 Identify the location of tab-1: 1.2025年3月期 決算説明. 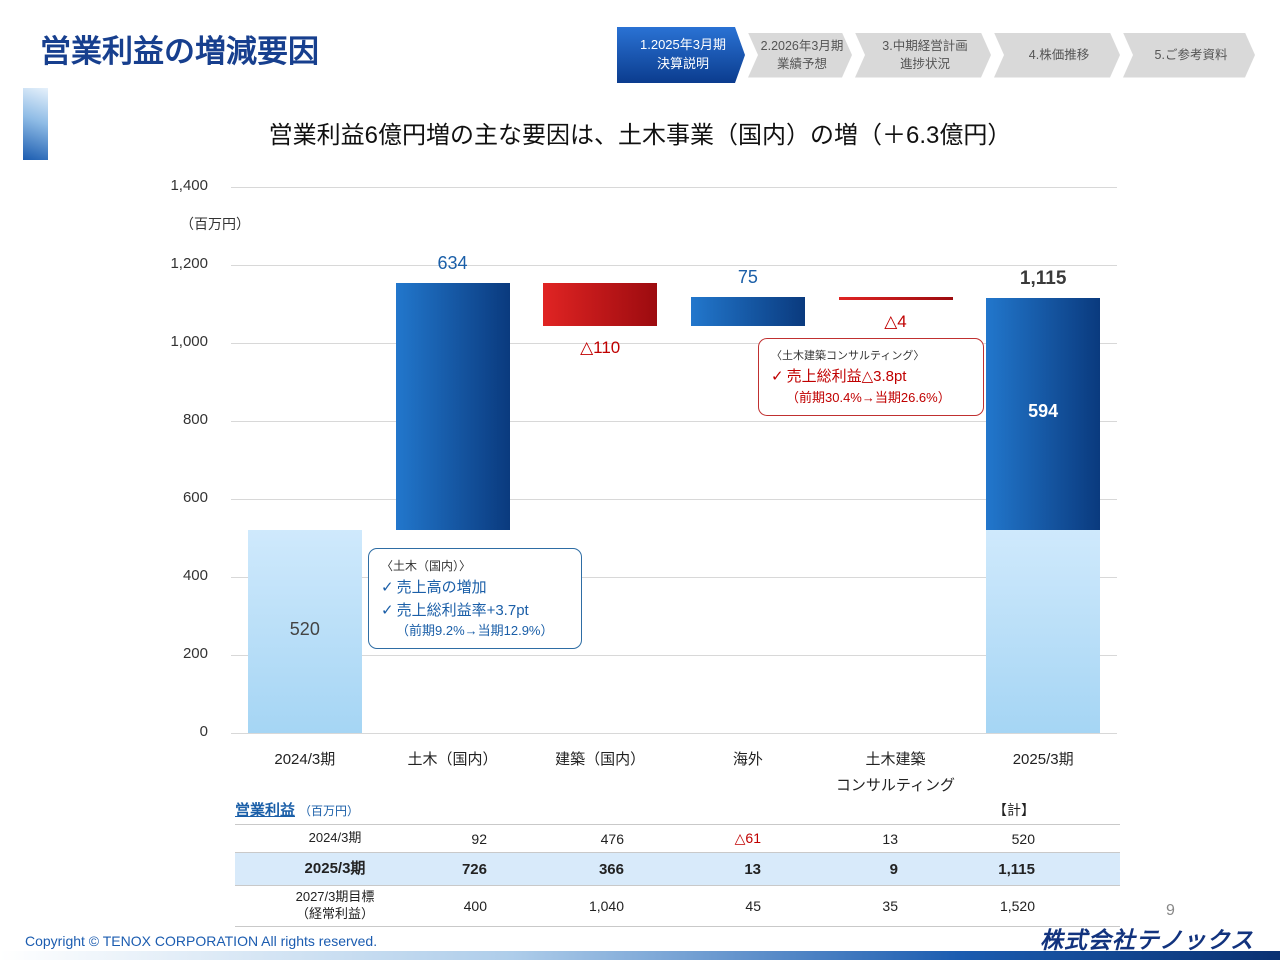
(681, 55).